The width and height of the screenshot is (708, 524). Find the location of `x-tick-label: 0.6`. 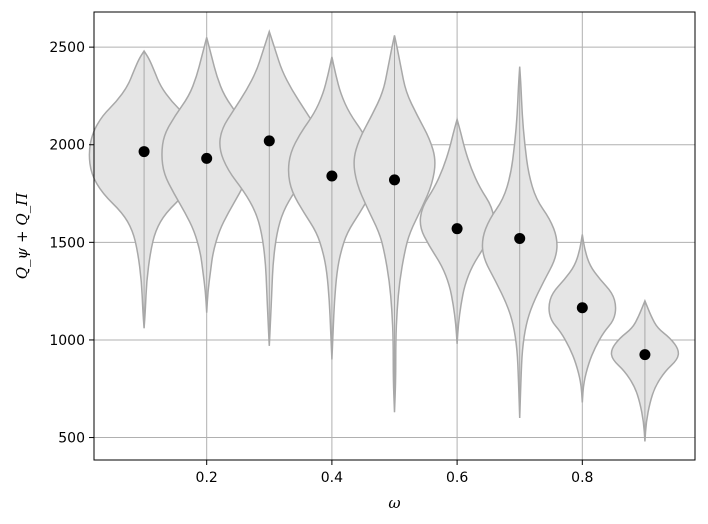

x-tick-label: 0.6 is located at coordinates (457, 478).